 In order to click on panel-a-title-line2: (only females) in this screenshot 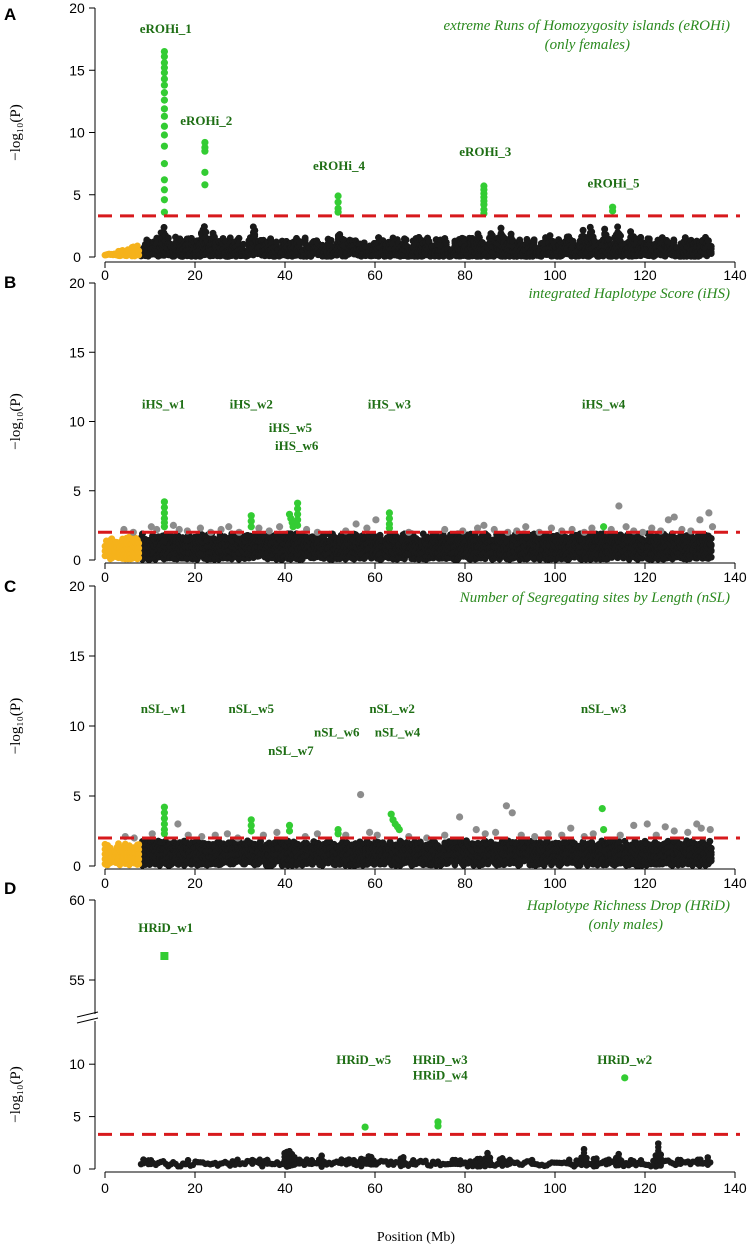, I will do `click(587, 45)`.